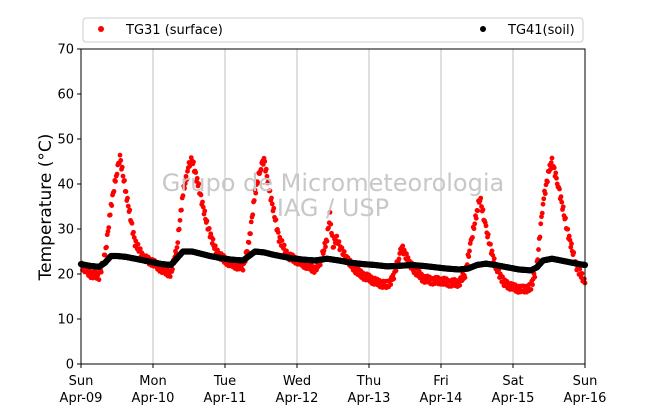 The height and width of the screenshot is (409, 650). What do you see at coordinates (297, 398) in the screenshot?
I see `x-tick-label-date: Apr-12` at bounding box center [297, 398].